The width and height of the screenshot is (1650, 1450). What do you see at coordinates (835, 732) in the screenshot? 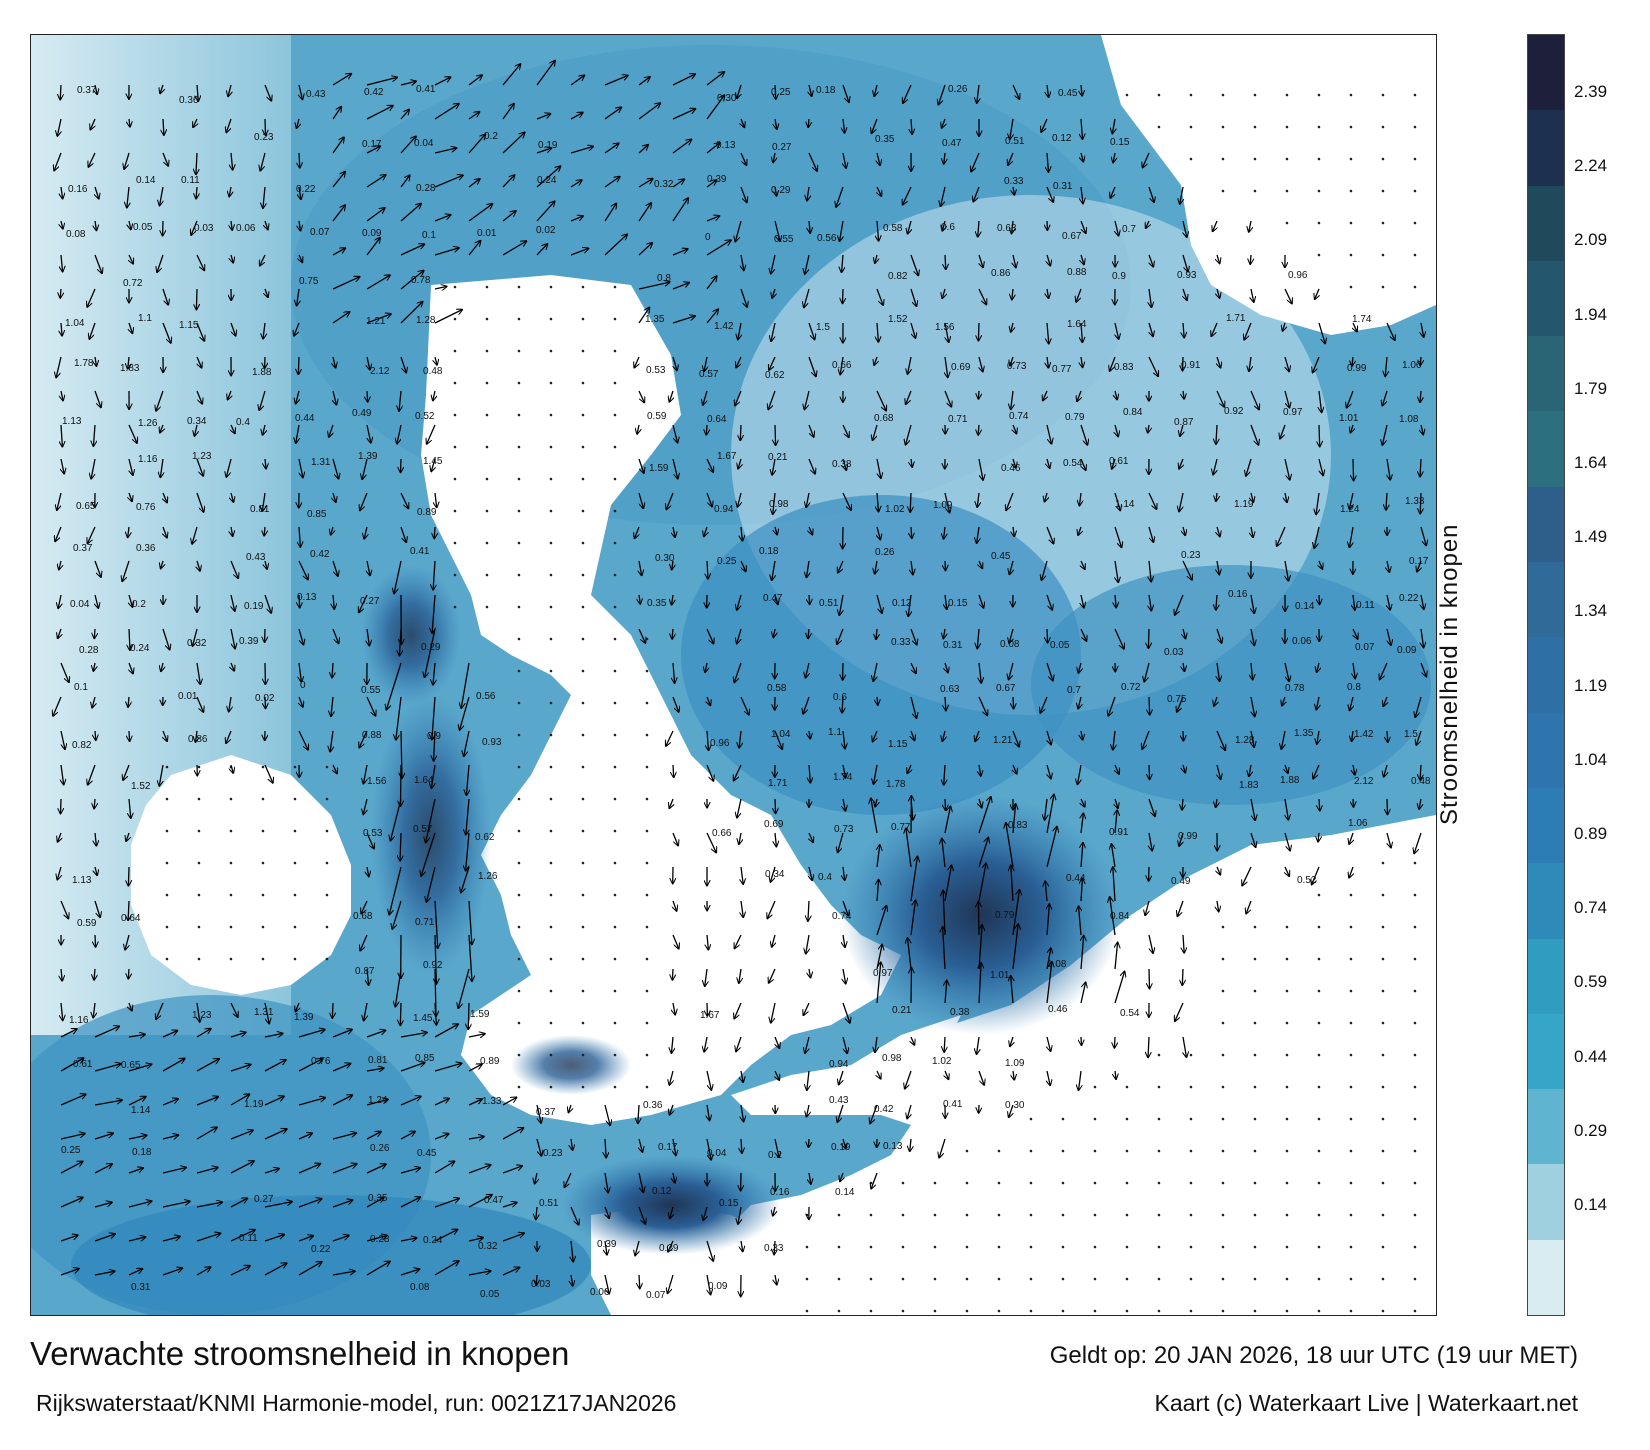
I see `speed-label: 1.1` at bounding box center [835, 732].